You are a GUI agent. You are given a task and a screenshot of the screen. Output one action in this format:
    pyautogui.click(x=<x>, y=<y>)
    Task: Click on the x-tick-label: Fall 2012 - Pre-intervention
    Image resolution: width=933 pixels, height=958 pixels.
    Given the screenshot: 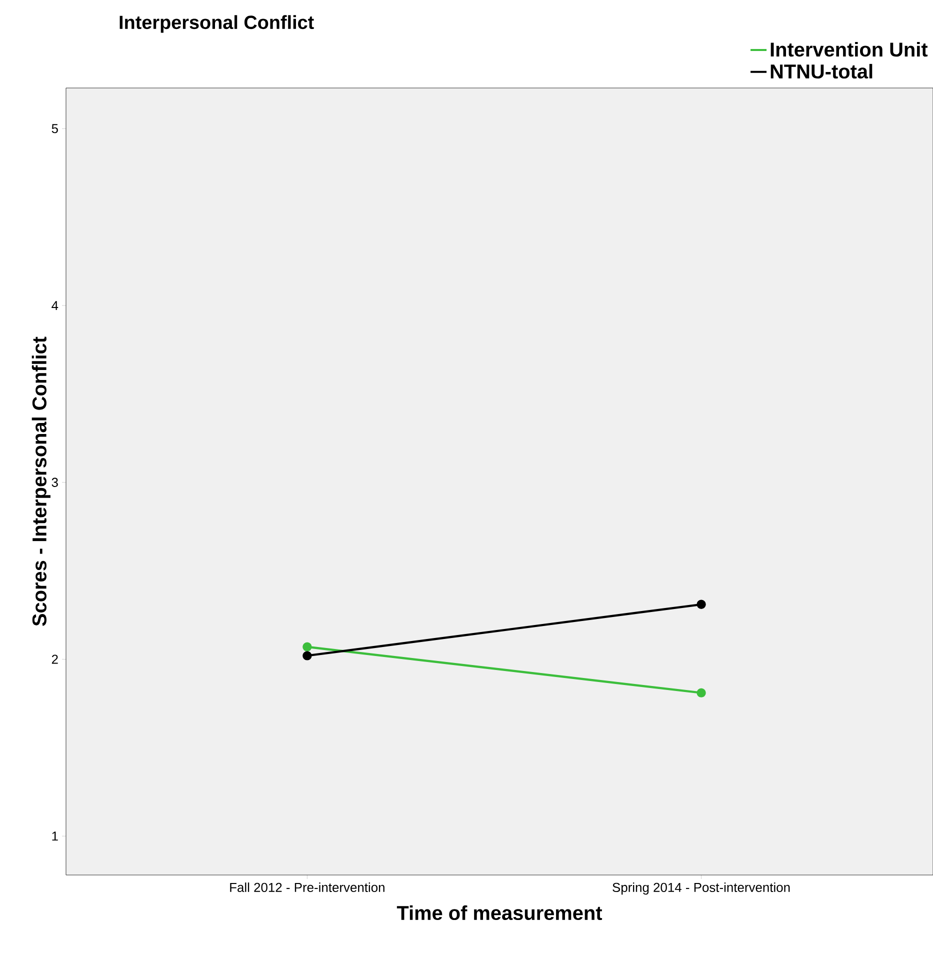 What is the action you would take?
    pyautogui.click(x=307, y=887)
    